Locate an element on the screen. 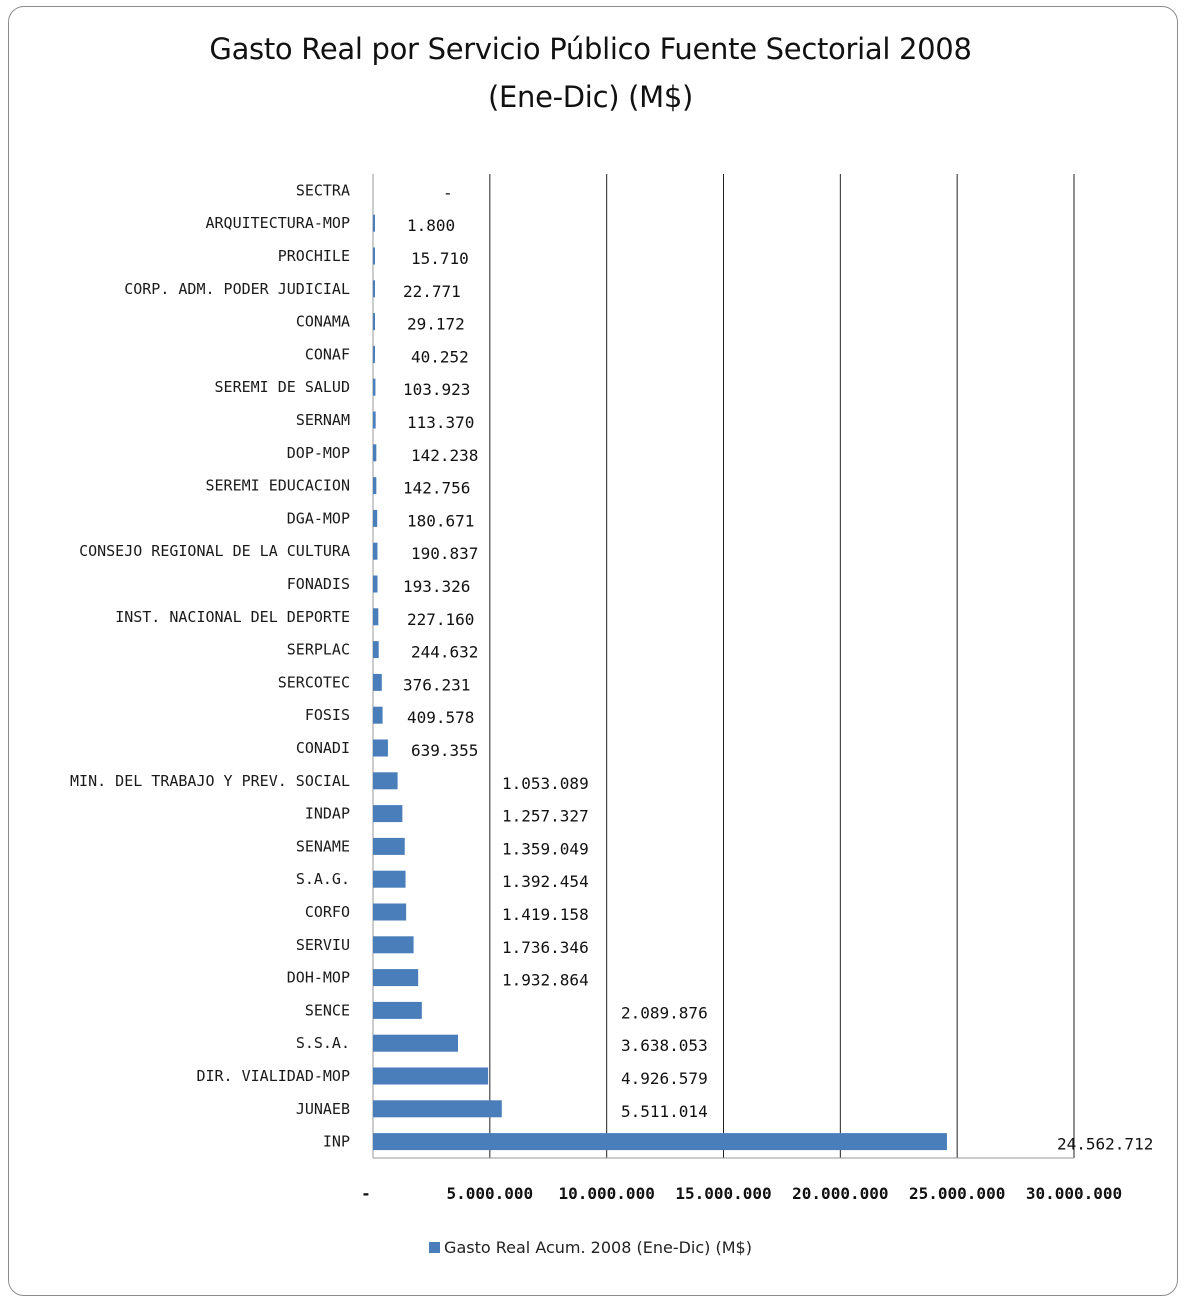 The image size is (1181, 1304). category-label: SERNAM is located at coordinates (323, 420).